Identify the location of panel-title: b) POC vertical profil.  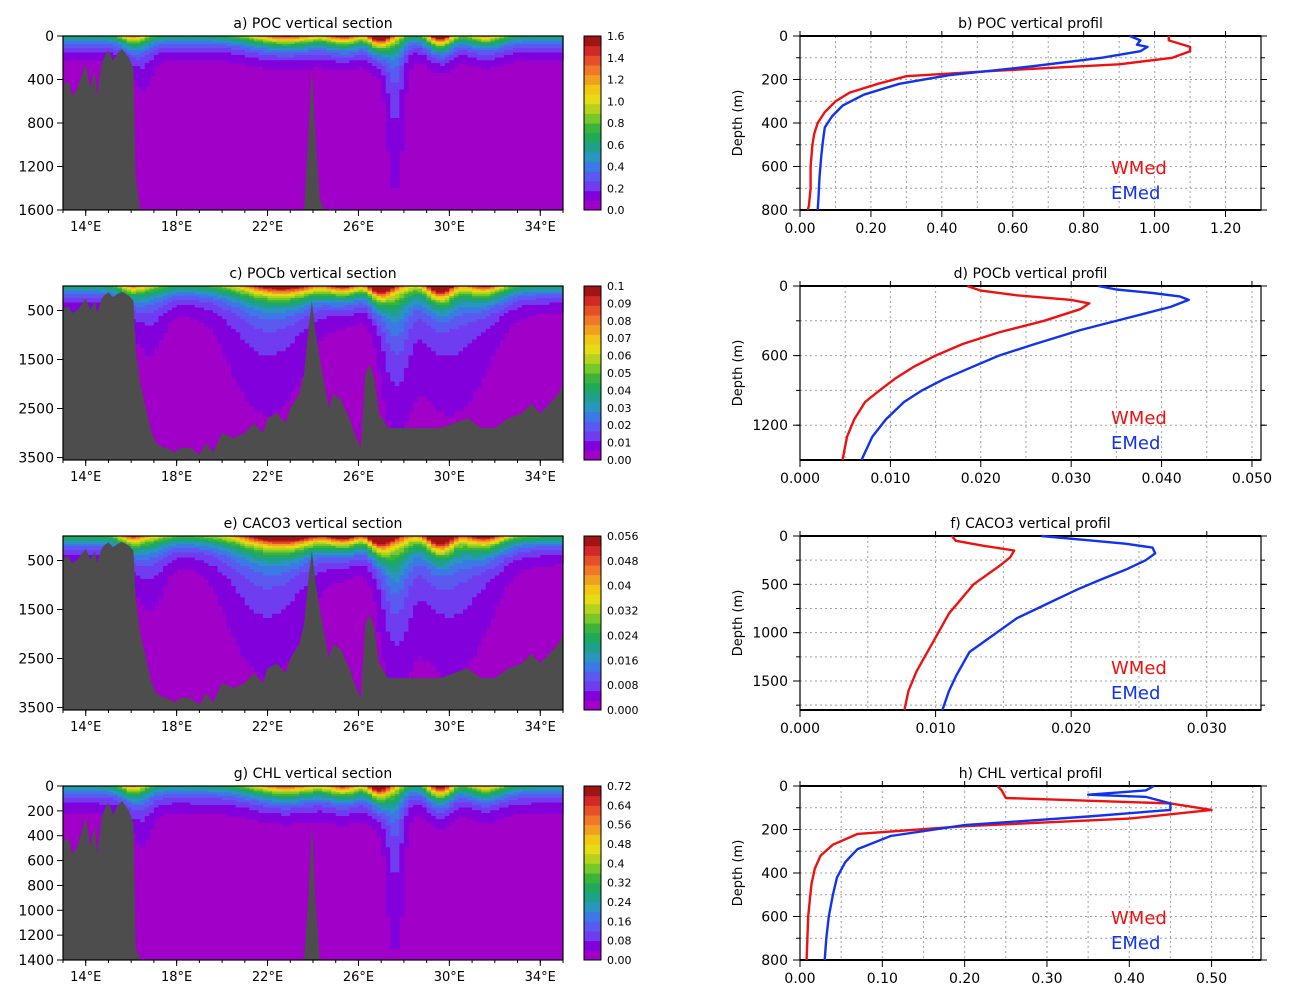
(1030, 24).